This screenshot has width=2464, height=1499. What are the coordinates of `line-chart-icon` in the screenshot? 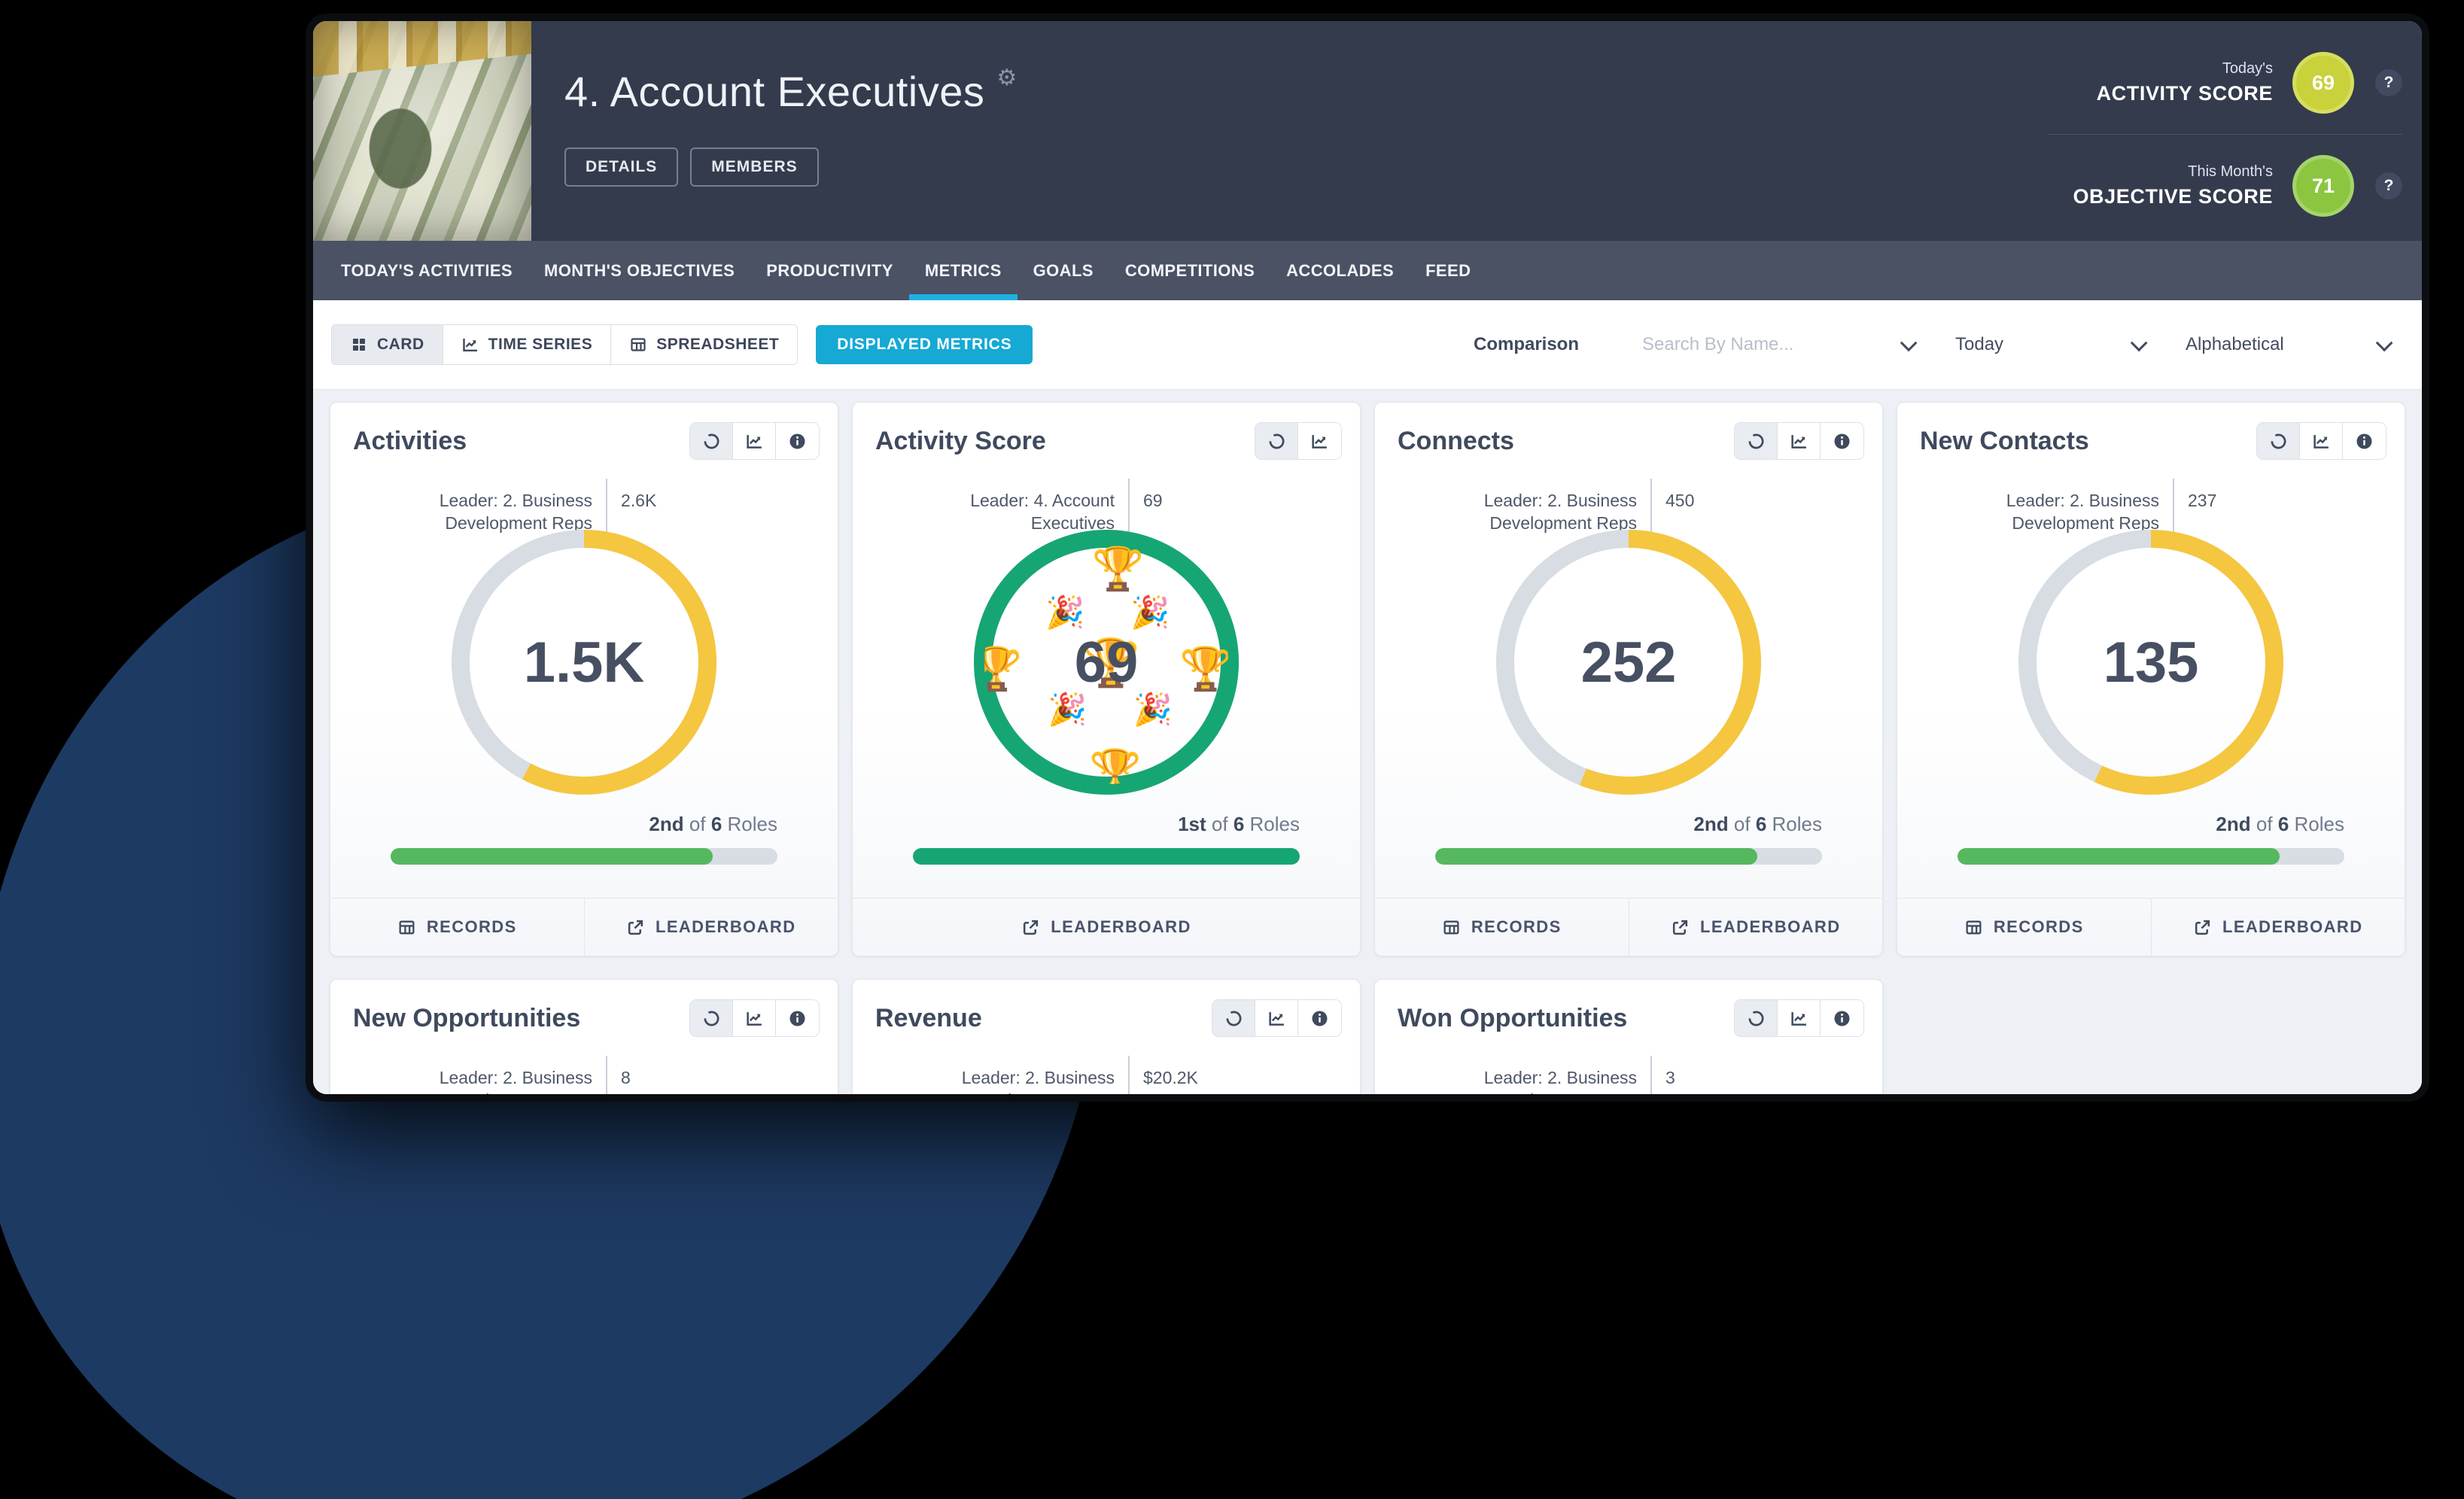 It's located at (1276, 1019).